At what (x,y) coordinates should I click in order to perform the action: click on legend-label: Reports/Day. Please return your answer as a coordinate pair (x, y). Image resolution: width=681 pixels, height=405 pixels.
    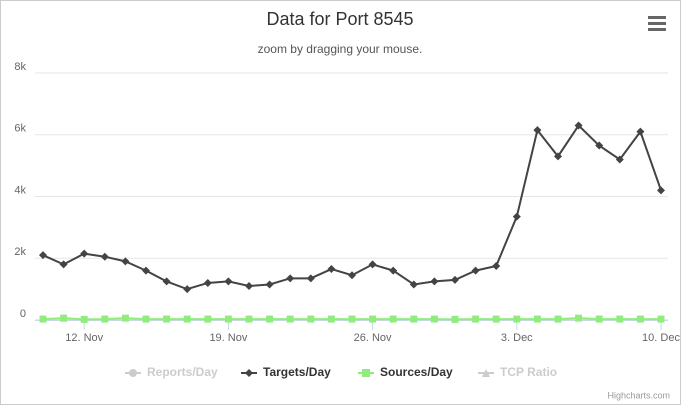
    Looking at the image, I should click on (182, 372).